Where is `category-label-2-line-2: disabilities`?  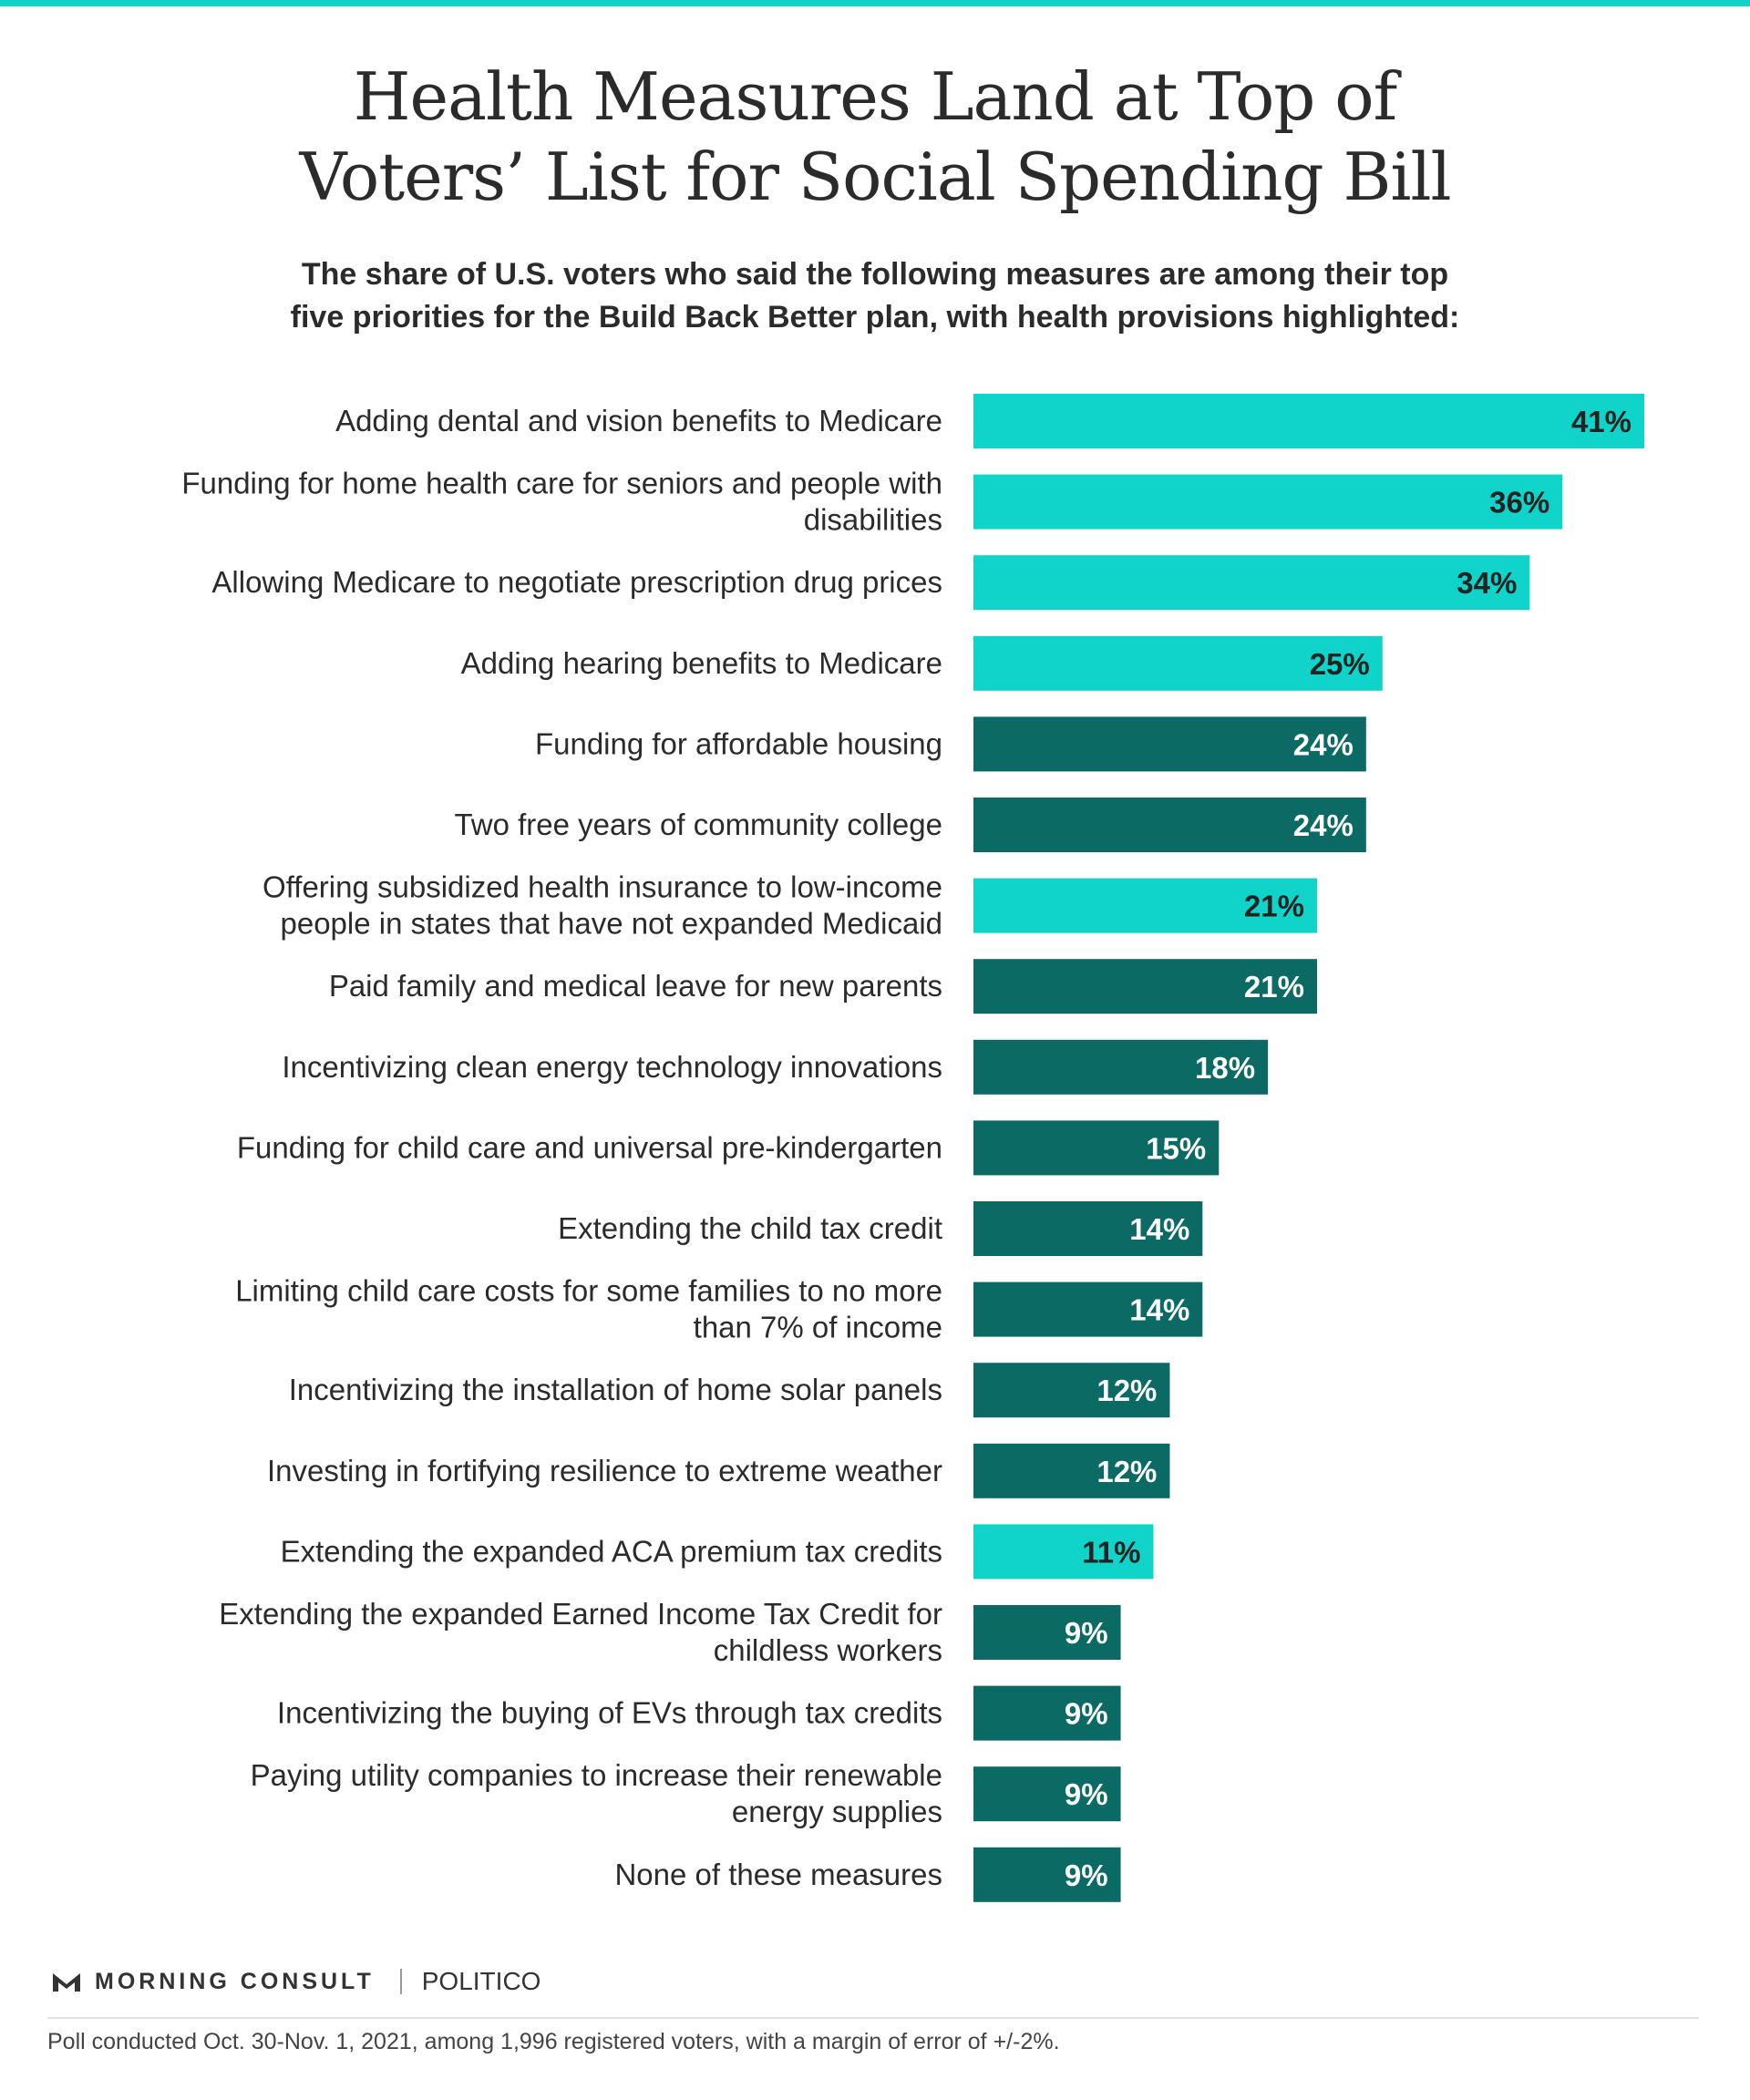
category-label-2-line-2: disabilities is located at coordinates (873, 520).